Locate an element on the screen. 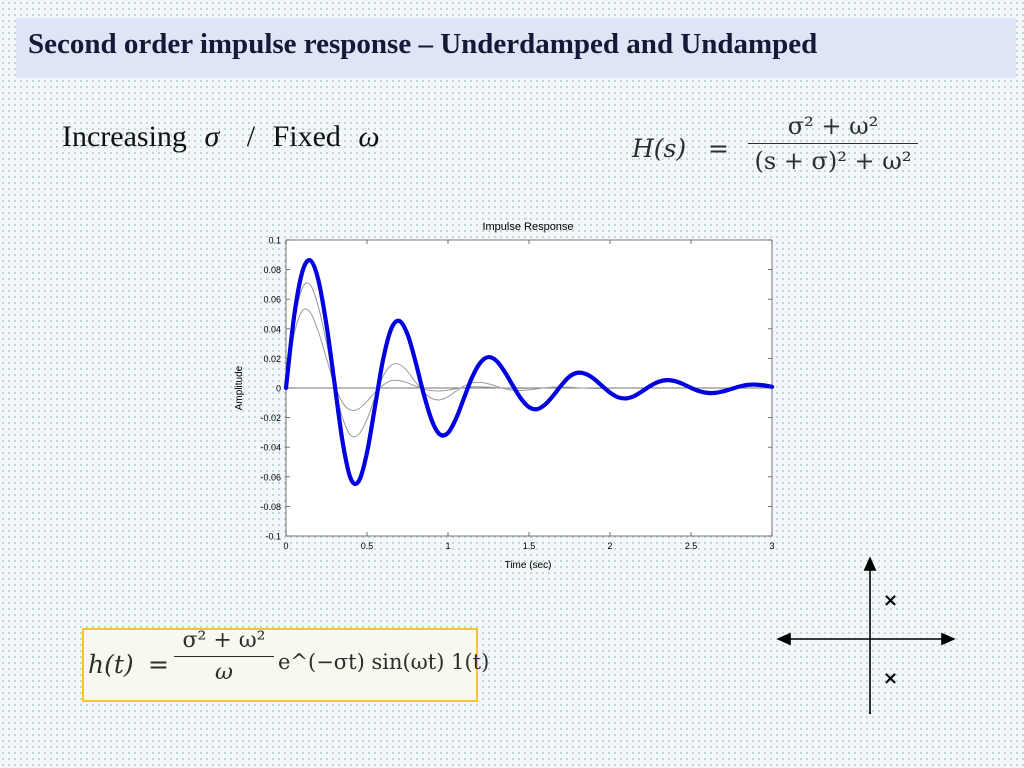 This screenshot has width=1024, height=768. subtitle: Increasing σ / Fixed ω is located at coordinates (226, 137).